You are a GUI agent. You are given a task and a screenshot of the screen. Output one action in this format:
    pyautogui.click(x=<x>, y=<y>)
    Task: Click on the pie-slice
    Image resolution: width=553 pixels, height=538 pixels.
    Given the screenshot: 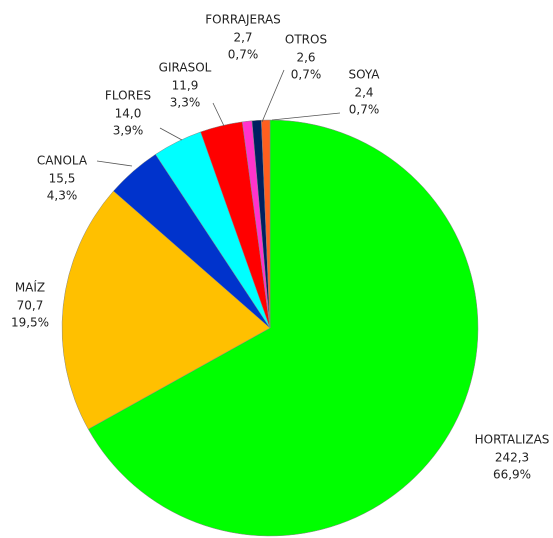 What is the action you would take?
    pyautogui.click(x=266, y=224)
    